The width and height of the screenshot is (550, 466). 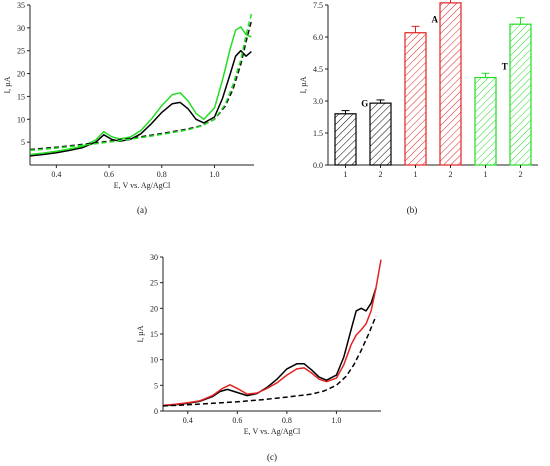 I want to click on y-tick-label: 35, so click(x=21, y=5).